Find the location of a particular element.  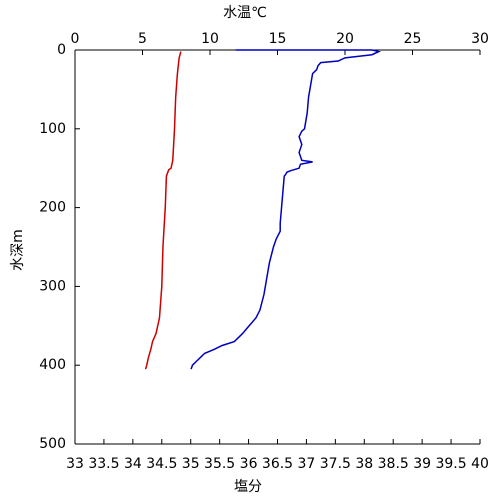

y-tick-label: 300 is located at coordinates (52, 286).